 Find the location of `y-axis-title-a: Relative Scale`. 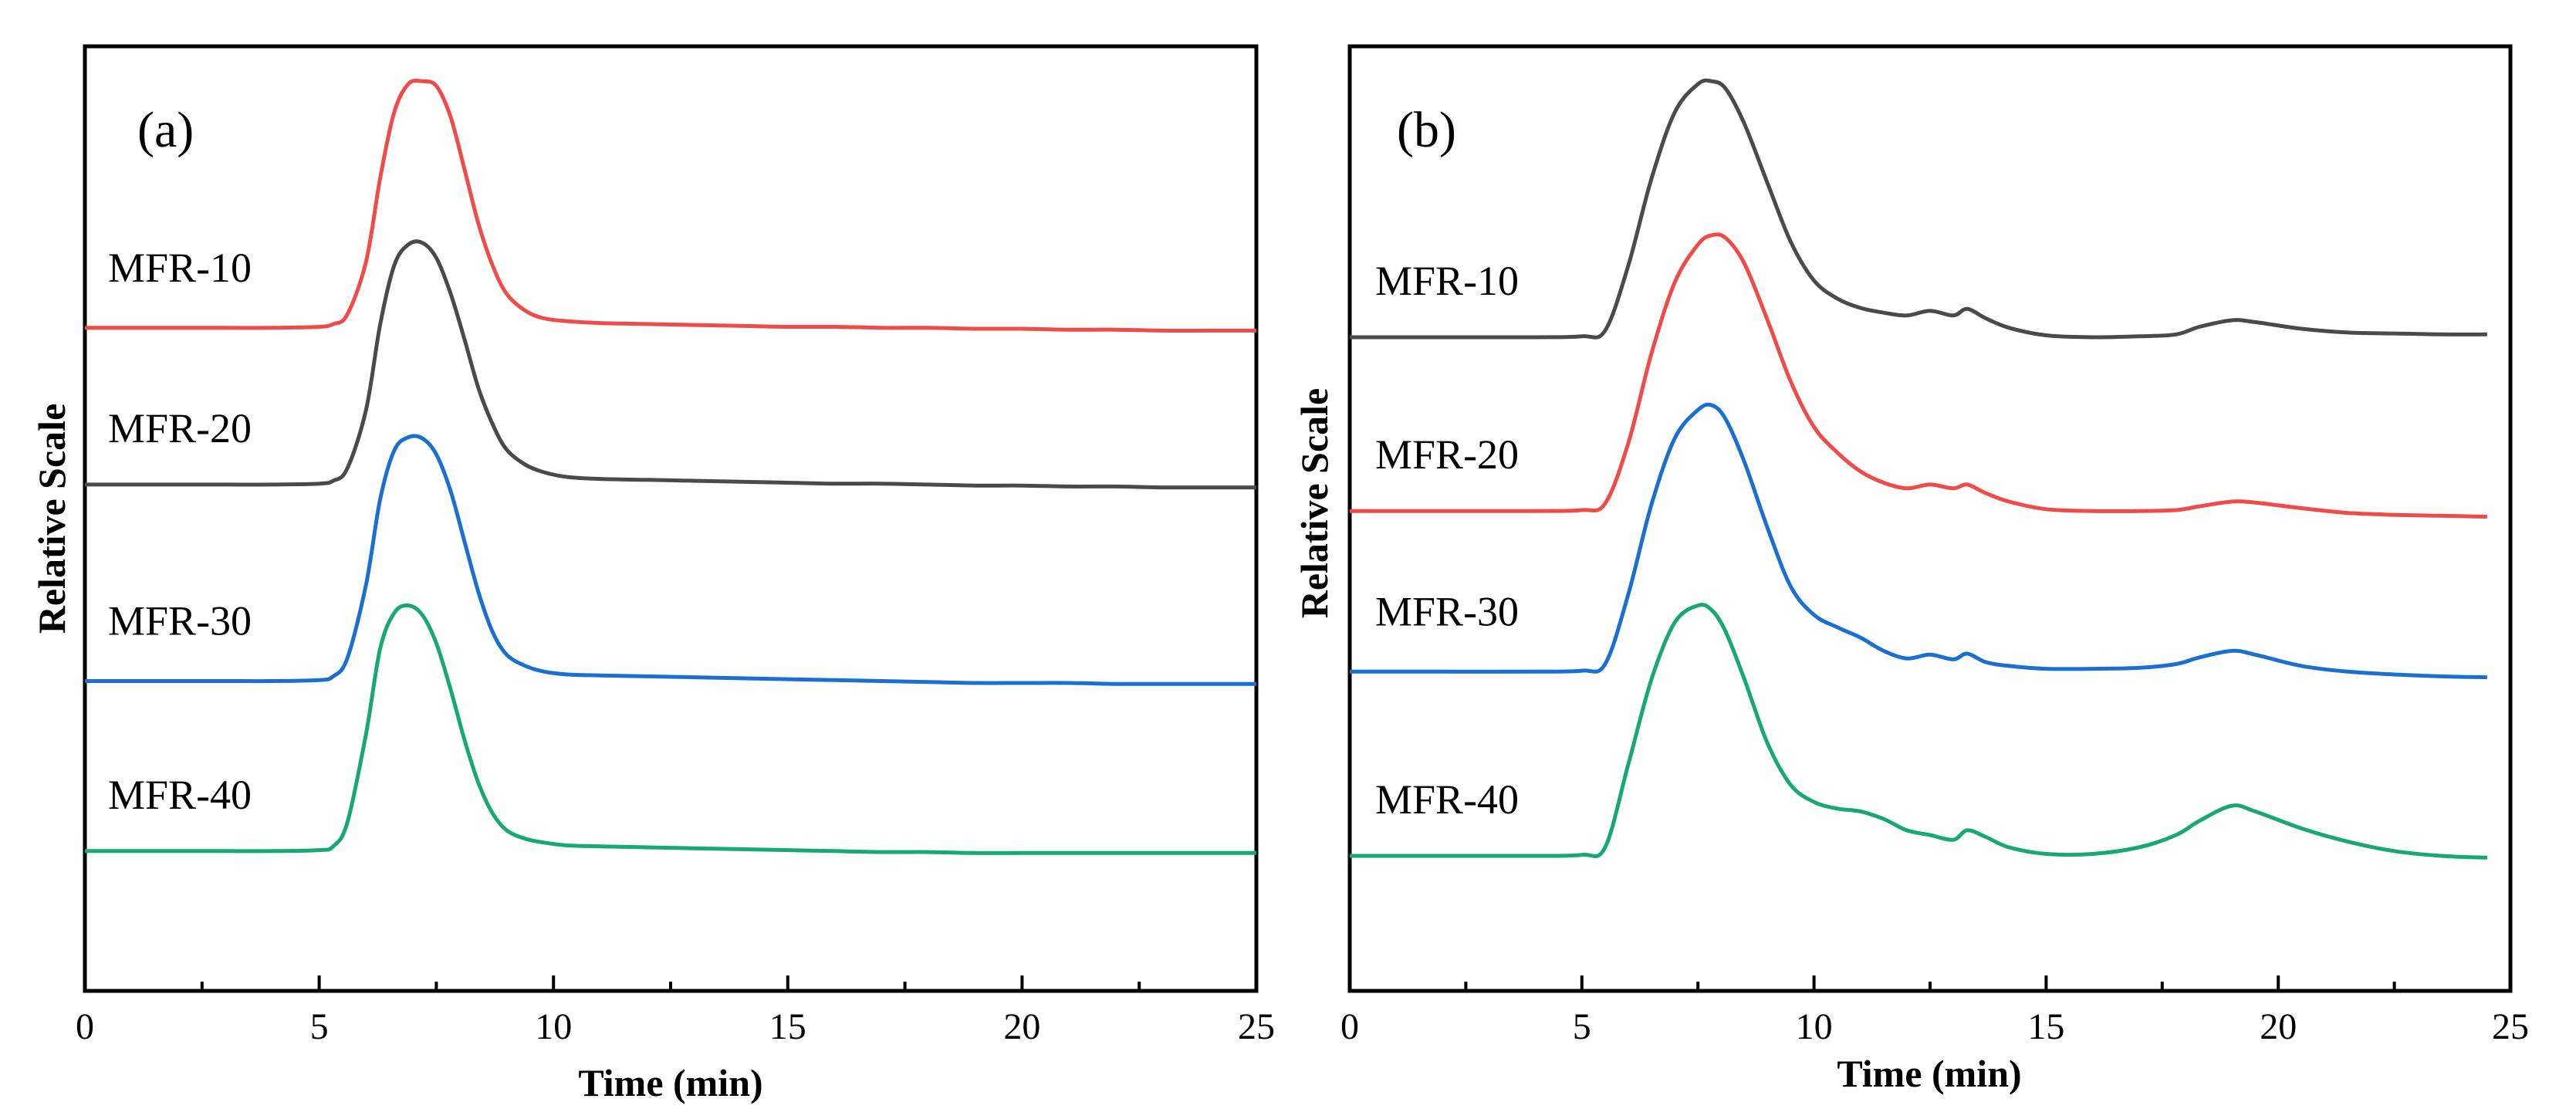

y-axis-title-a: Relative Scale is located at coordinates (51, 519).